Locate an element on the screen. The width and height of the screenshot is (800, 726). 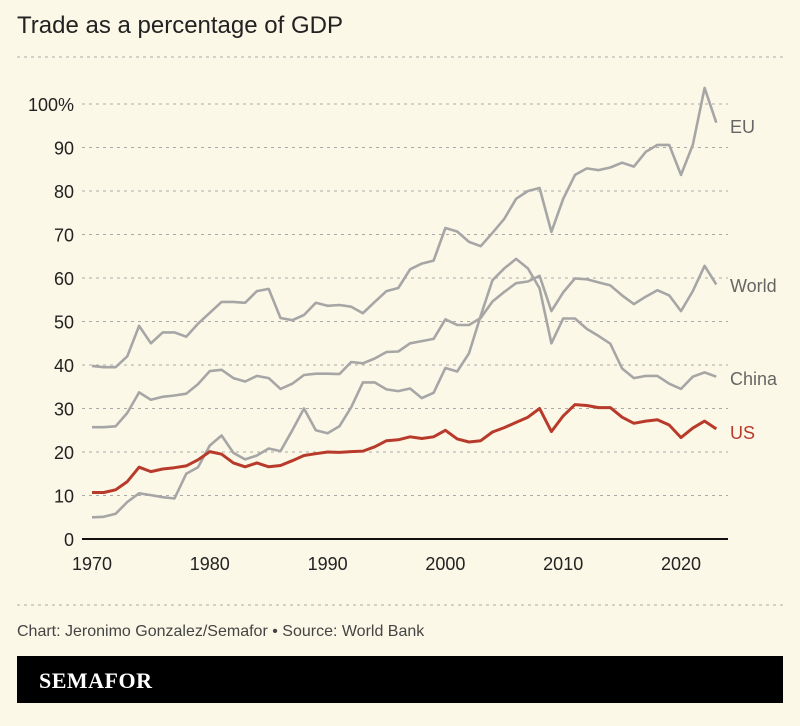
series-label: US is located at coordinates (742, 433).